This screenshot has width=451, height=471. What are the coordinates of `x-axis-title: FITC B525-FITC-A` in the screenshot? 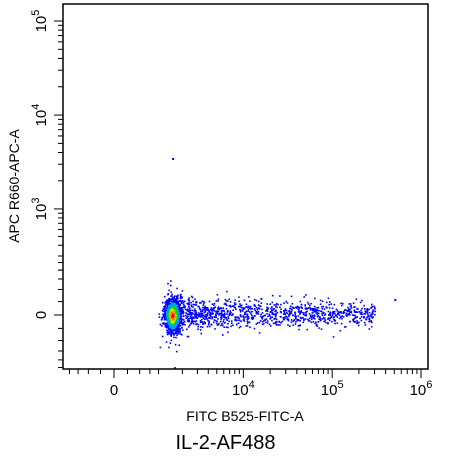 It's located at (245, 416).